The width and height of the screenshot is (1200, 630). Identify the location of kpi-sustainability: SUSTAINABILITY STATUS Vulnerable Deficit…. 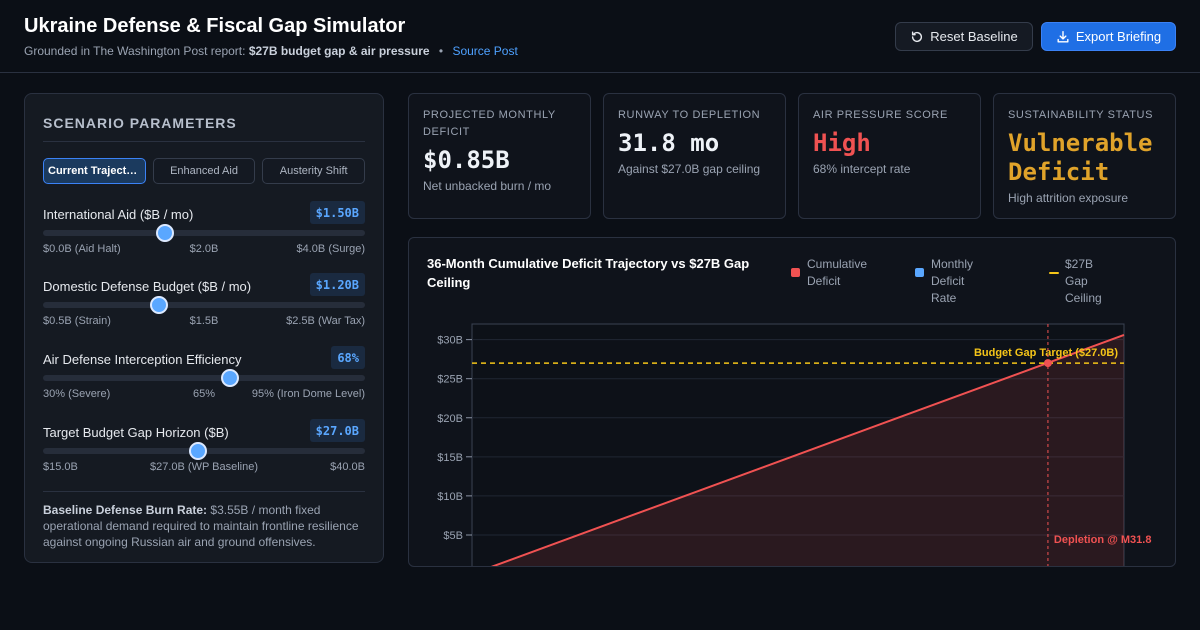
(1084, 156).